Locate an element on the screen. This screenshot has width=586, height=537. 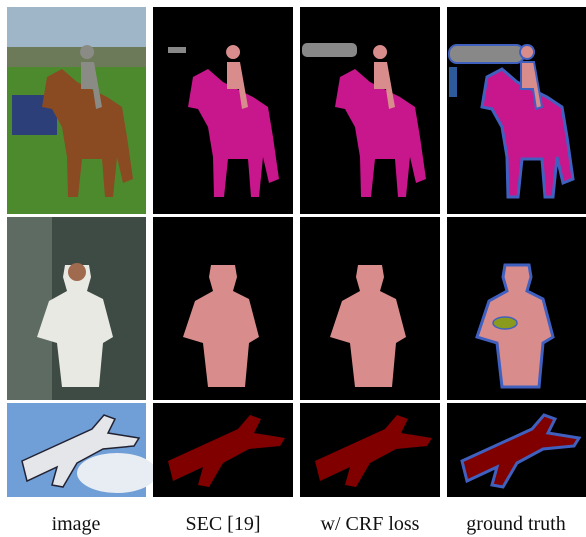
caption: ground truth is located at coordinates (515, 524).